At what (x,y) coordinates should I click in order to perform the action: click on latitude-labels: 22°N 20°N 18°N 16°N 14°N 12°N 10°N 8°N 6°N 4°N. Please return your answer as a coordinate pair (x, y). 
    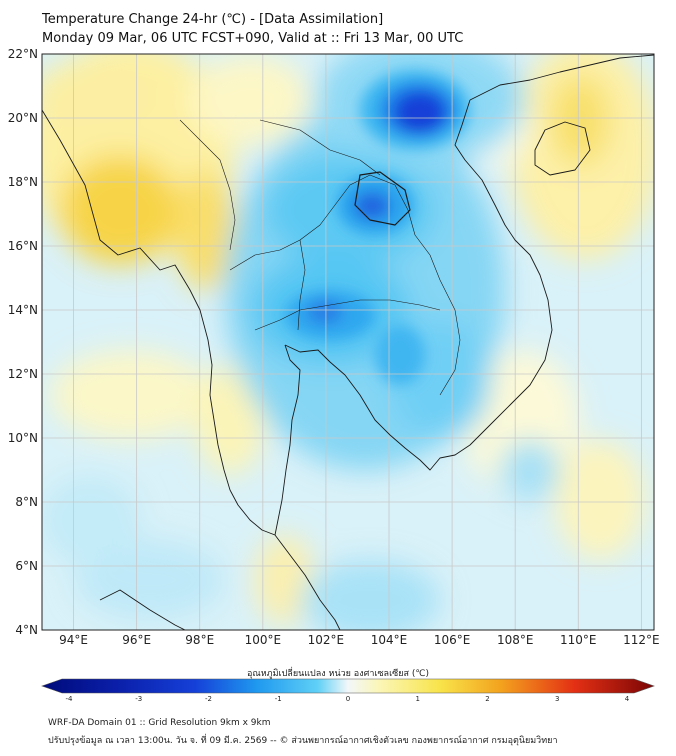
    Looking at the image, I should click on (23, 342).